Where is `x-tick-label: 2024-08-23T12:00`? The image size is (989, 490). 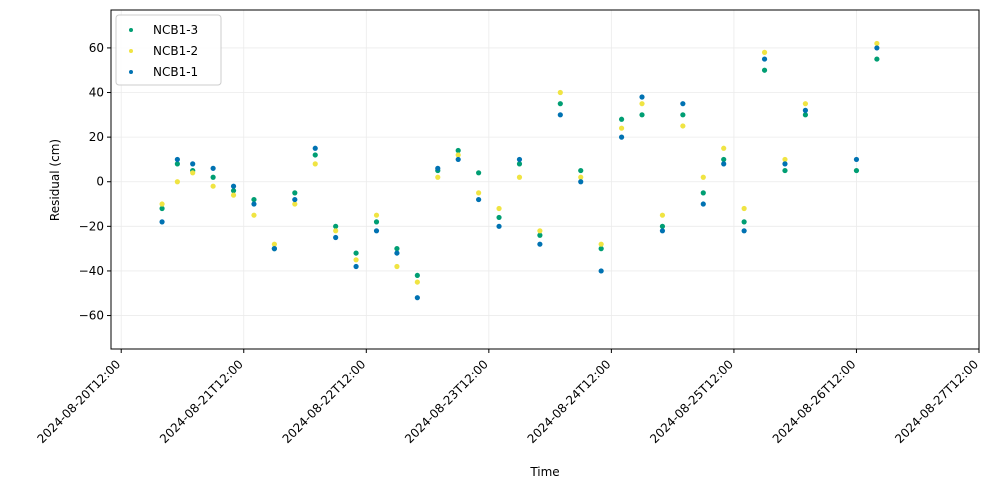 x-tick-label: 2024-08-23T12:00 is located at coordinates (446, 401).